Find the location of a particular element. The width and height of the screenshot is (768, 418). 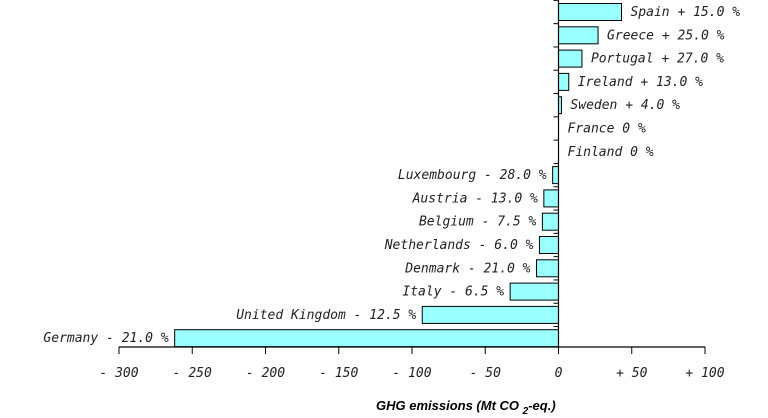

x-axis-title: GHG emissions (Mt CO 2-eq.) is located at coordinates (466, 407).